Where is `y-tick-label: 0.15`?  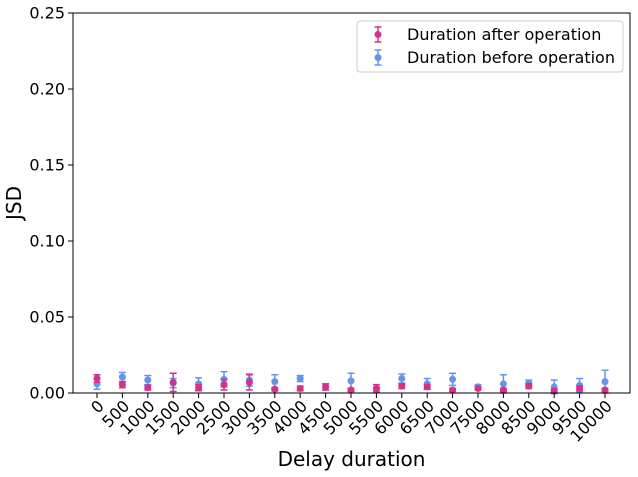
y-tick-label: 0.15 is located at coordinates (47, 165).